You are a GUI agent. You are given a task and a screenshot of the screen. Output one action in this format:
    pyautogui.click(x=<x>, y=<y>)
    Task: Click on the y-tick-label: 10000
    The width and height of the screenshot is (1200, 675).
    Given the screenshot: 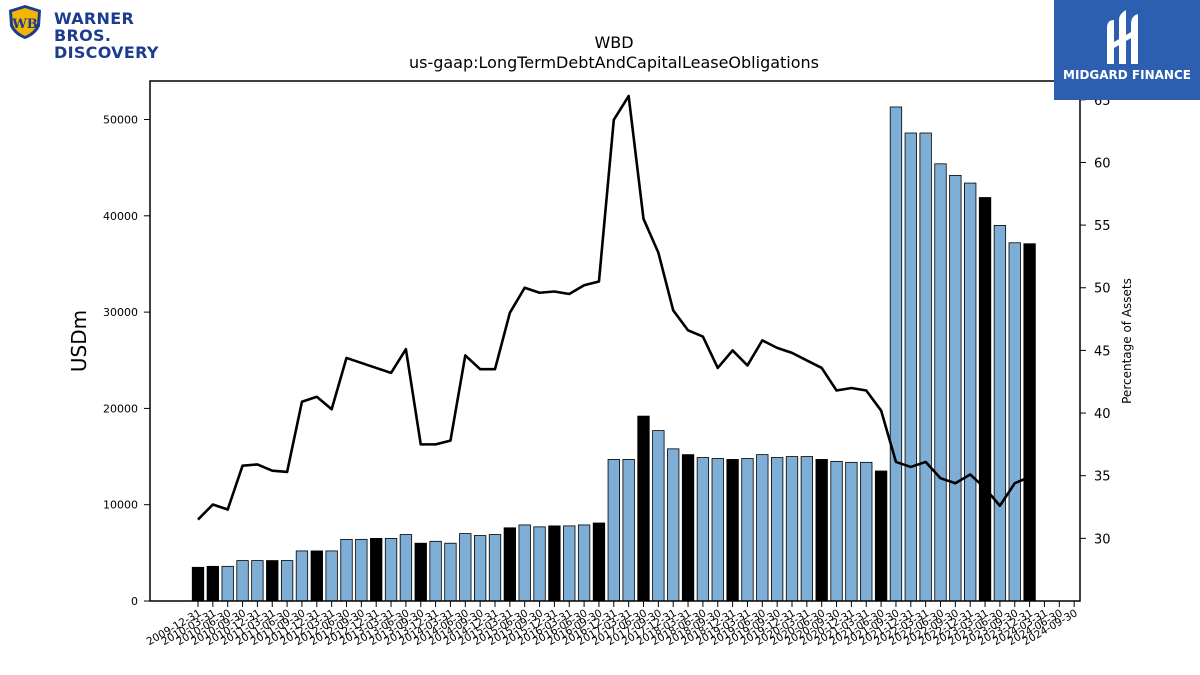 What is the action you would take?
    pyautogui.click(x=120, y=505)
    